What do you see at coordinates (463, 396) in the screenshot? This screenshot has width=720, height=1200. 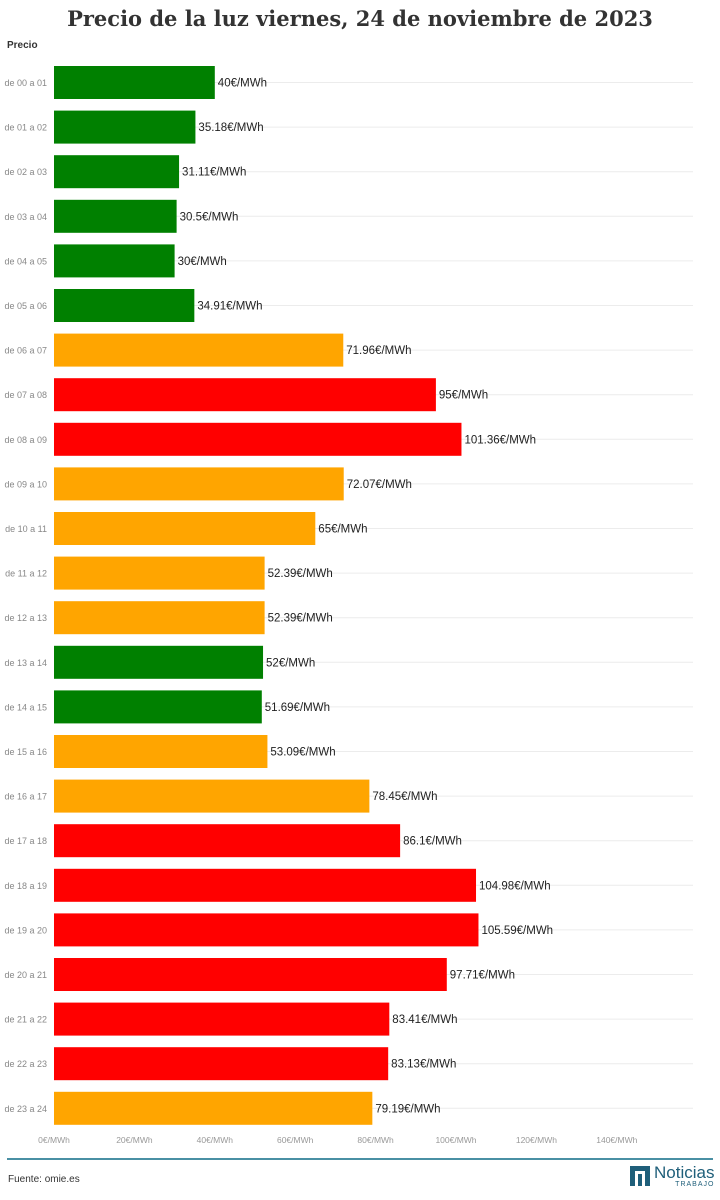 I see `value-label: 95€/MWh` at bounding box center [463, 396].